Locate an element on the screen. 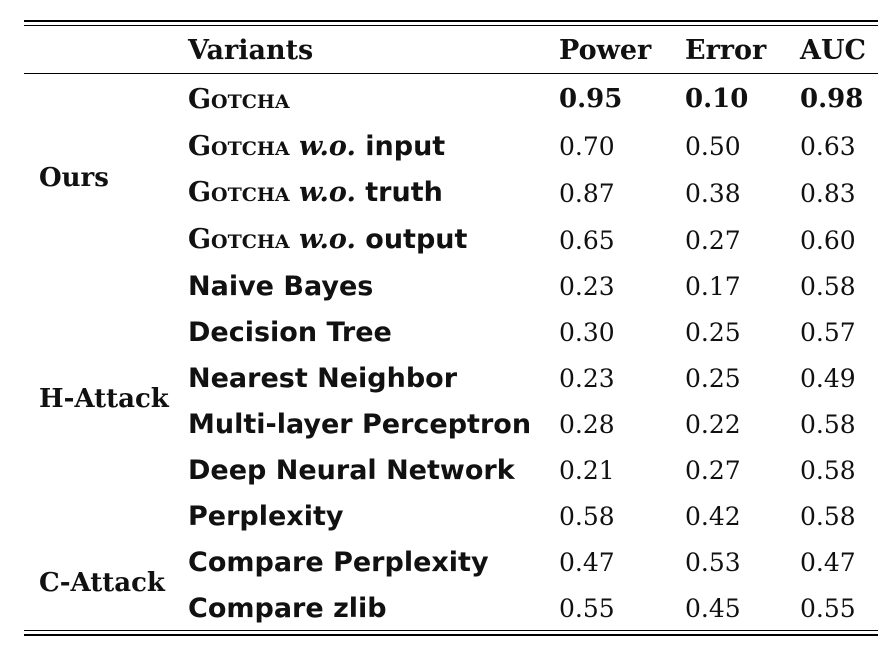 Image resolution: width=896 pixels, height=654 pixels. cell-auc: 0.47 is located at coordinates (828, 562).